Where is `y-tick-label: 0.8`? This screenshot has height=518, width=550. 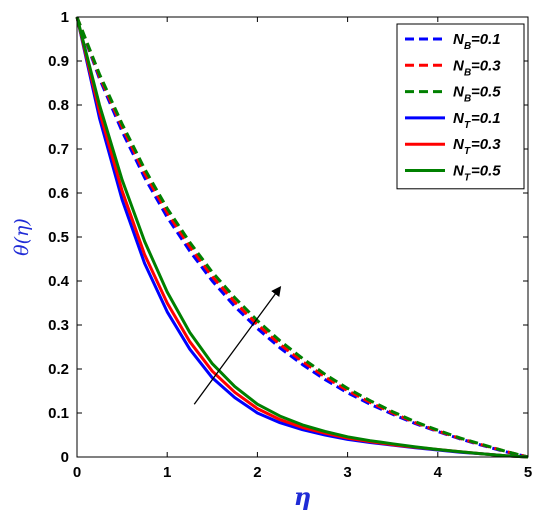 y-tick-label: 0.8 is located at coordinates (58, 105).